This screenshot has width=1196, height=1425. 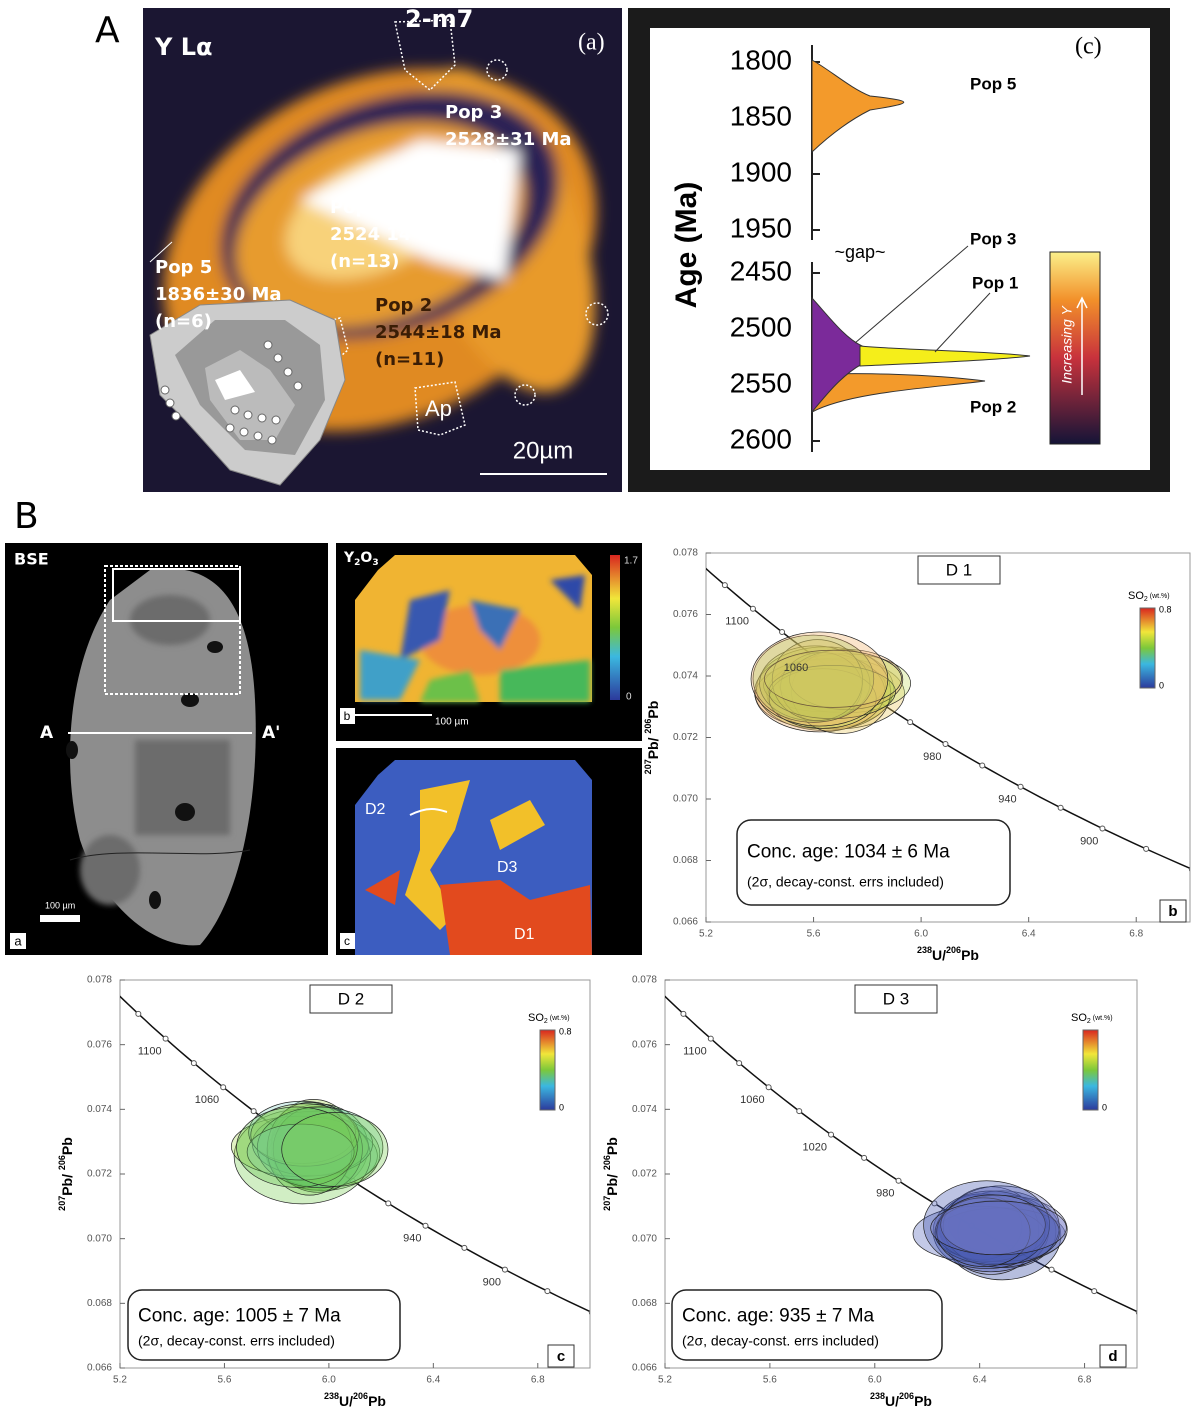 What do you see at coordinates (439, 19) in the screenshot?
I see `spot-label: 2-m7` at bounding box center [439, 19].